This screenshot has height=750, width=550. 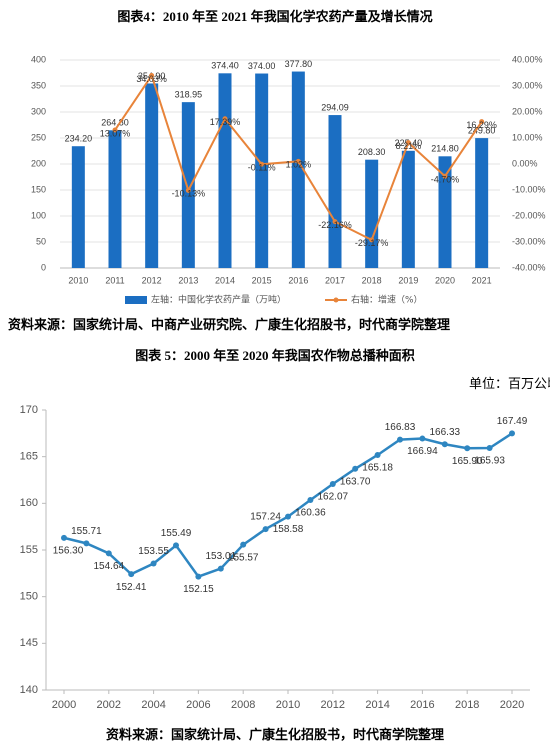 I want to click on data-label: 166.94, so click(x=422, y=451).